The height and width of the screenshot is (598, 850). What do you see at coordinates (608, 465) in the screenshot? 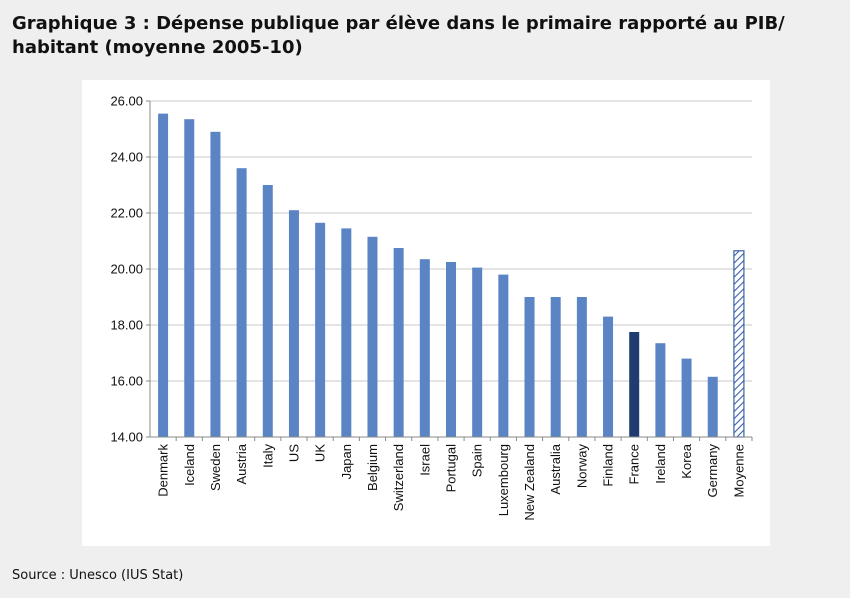
I see `x-tick-label: Finland` at bounding box center [608, 465].